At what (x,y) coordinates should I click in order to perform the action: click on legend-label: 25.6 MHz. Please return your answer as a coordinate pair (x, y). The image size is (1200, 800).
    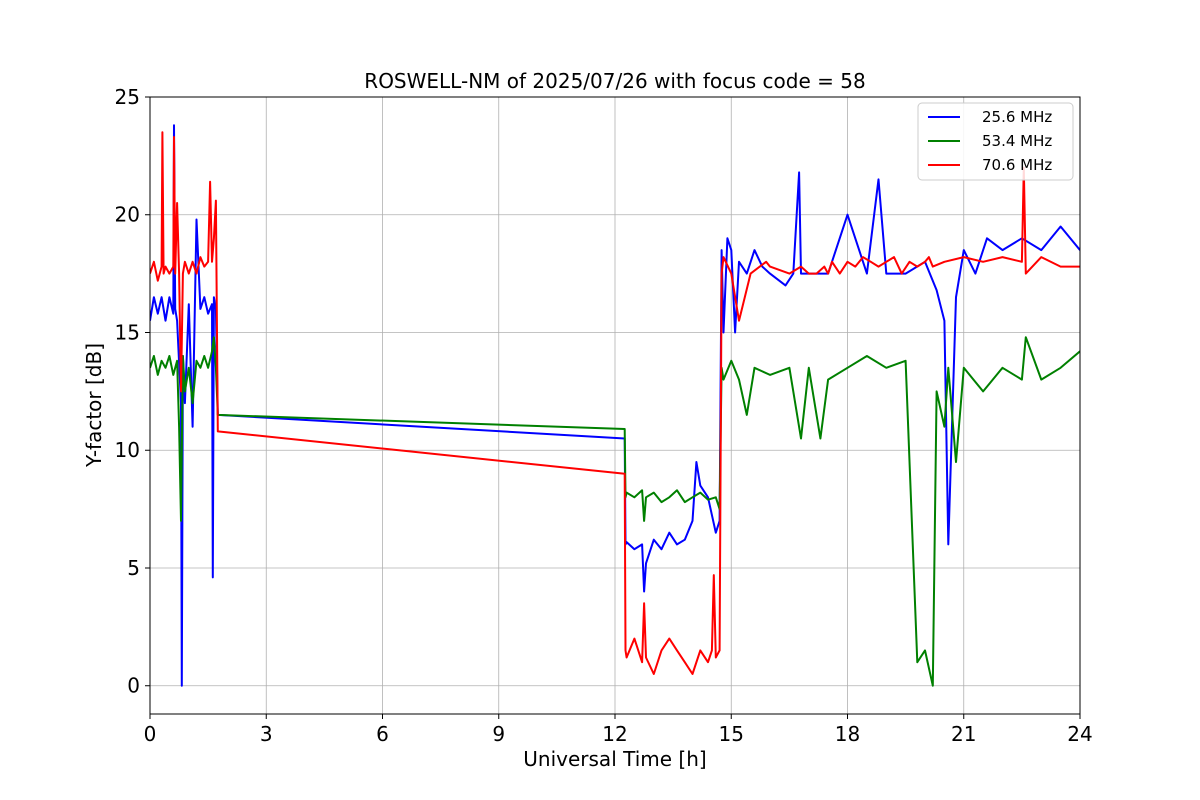
    Looking at the image, I should click on (1017, 117).